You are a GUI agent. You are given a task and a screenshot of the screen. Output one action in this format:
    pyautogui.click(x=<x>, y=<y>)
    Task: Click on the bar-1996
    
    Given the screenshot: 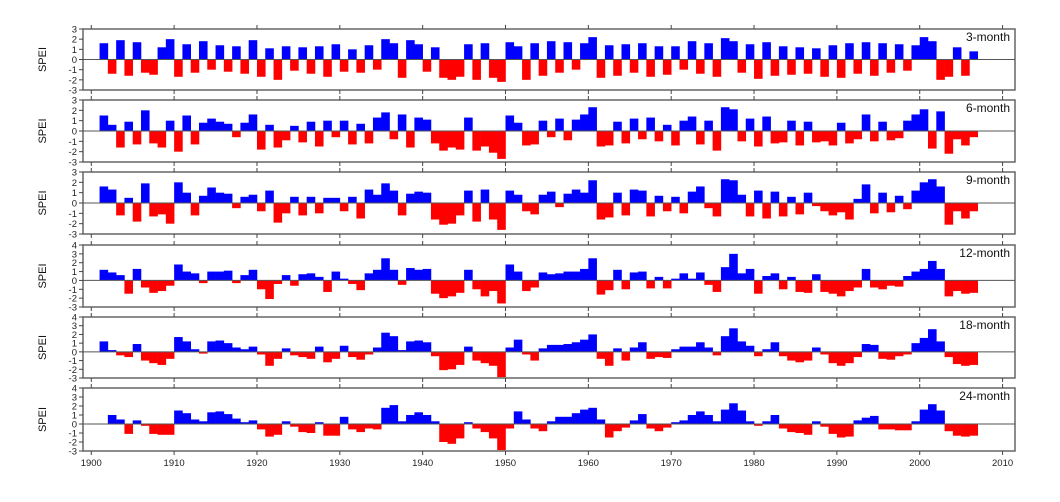 What is the action you would take?
    pyautogui.click(x=891, y=283)
    